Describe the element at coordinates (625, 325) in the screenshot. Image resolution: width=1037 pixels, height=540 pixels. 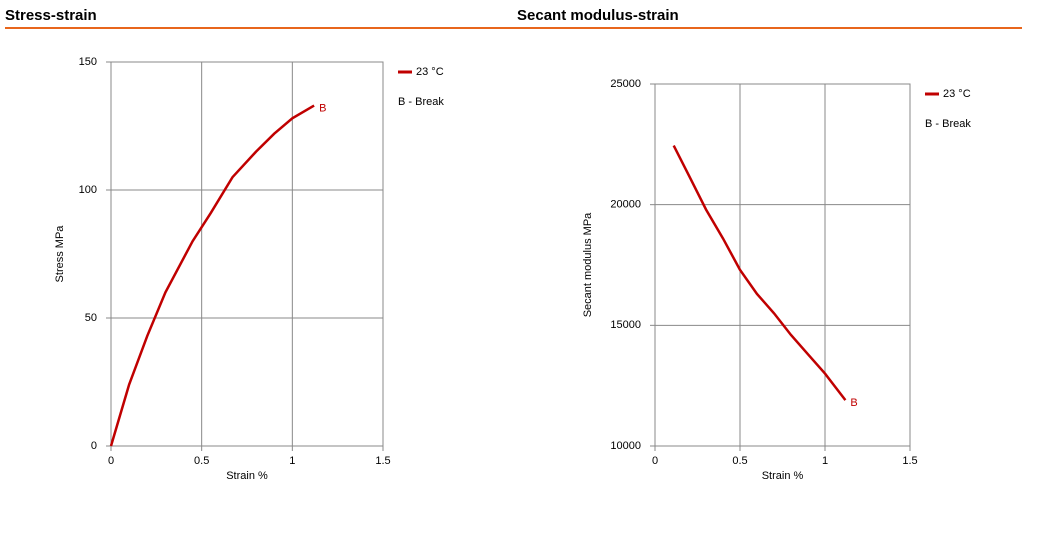
I see `y-tick-label: 15000` at that location.